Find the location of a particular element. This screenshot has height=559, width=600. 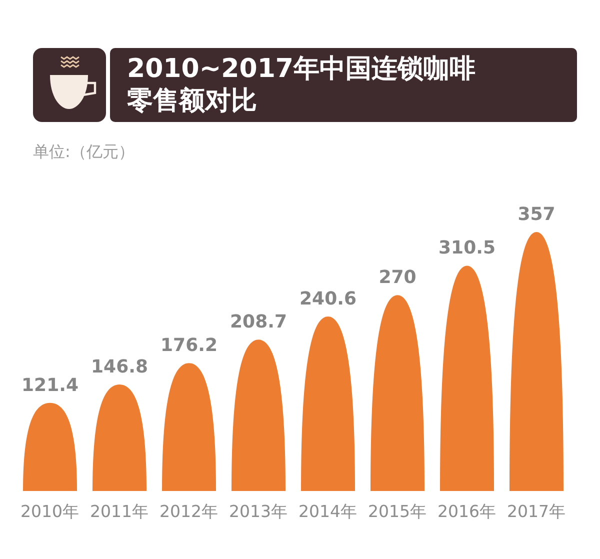

data-label: 270 is located at coordinates (397, 277).